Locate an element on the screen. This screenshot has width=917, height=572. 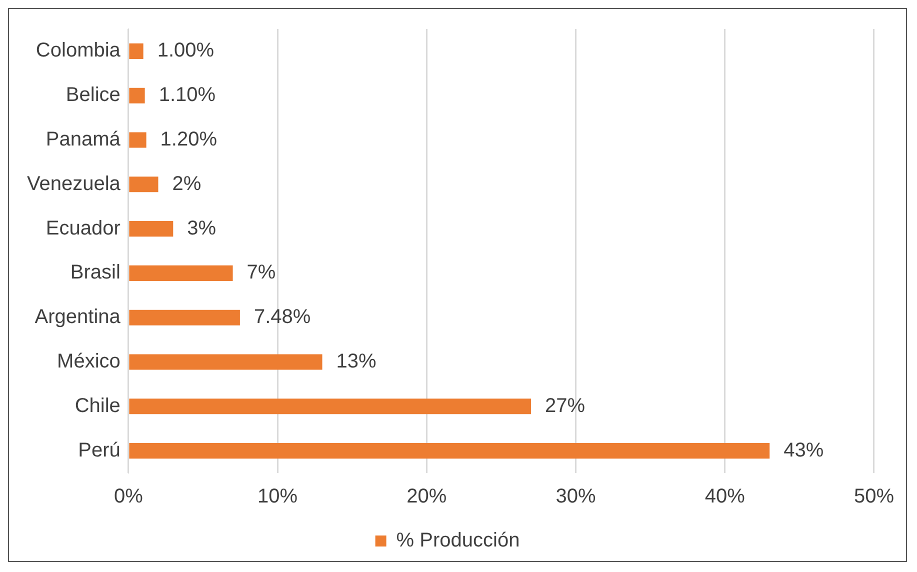
x-tick-label: 30% is located at coordinates (576, 497).